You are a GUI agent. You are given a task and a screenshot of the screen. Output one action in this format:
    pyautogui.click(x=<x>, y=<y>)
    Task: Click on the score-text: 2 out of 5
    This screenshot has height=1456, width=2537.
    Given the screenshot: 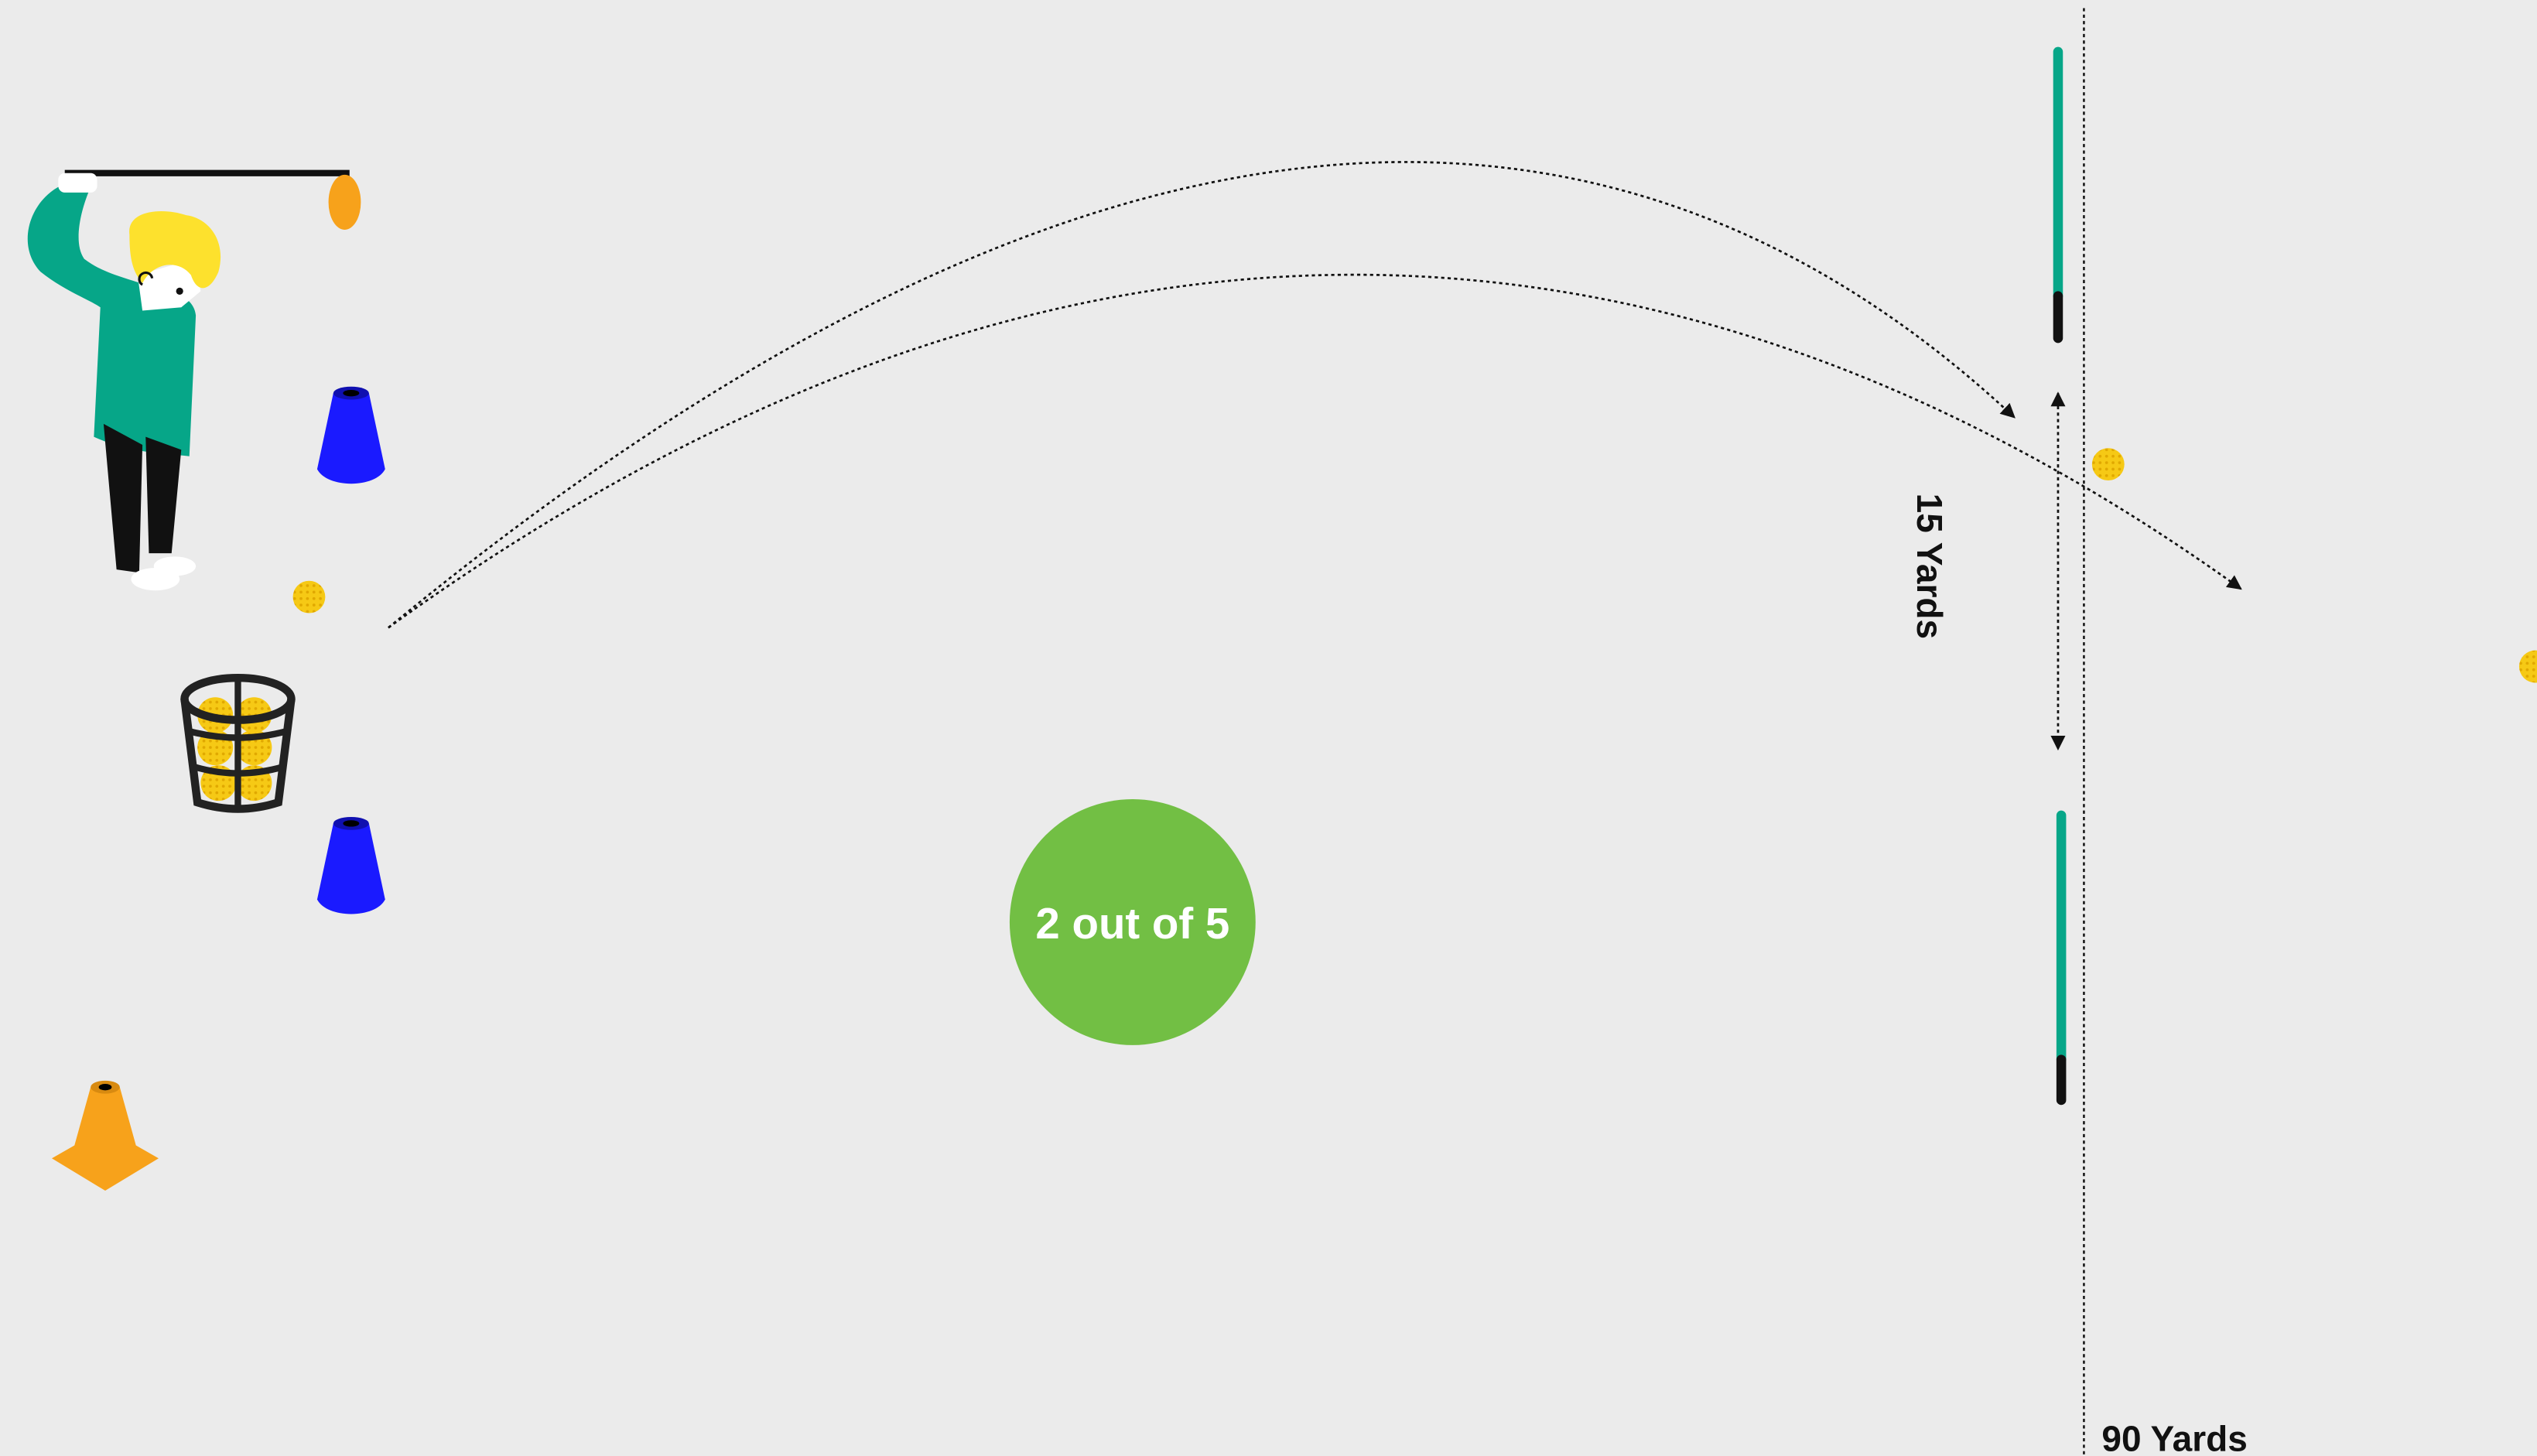 What is the action you would take?
    pyautogui.click(x=1132, y=923)
    